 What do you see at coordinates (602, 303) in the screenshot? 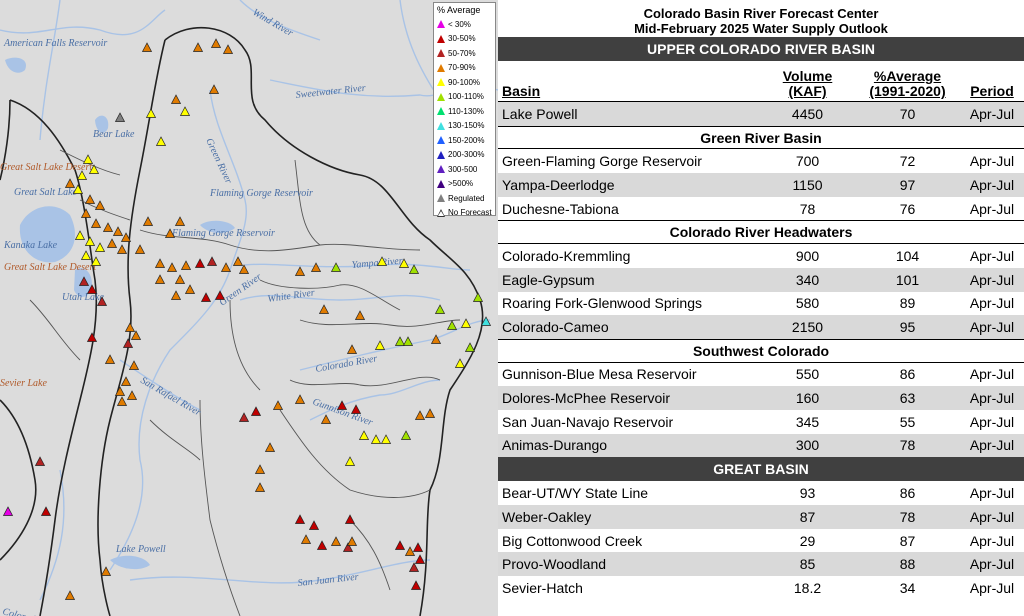
I see `cell-basin: Roaring Fork-Glenwood Springs` at bounding box center [602, 303].